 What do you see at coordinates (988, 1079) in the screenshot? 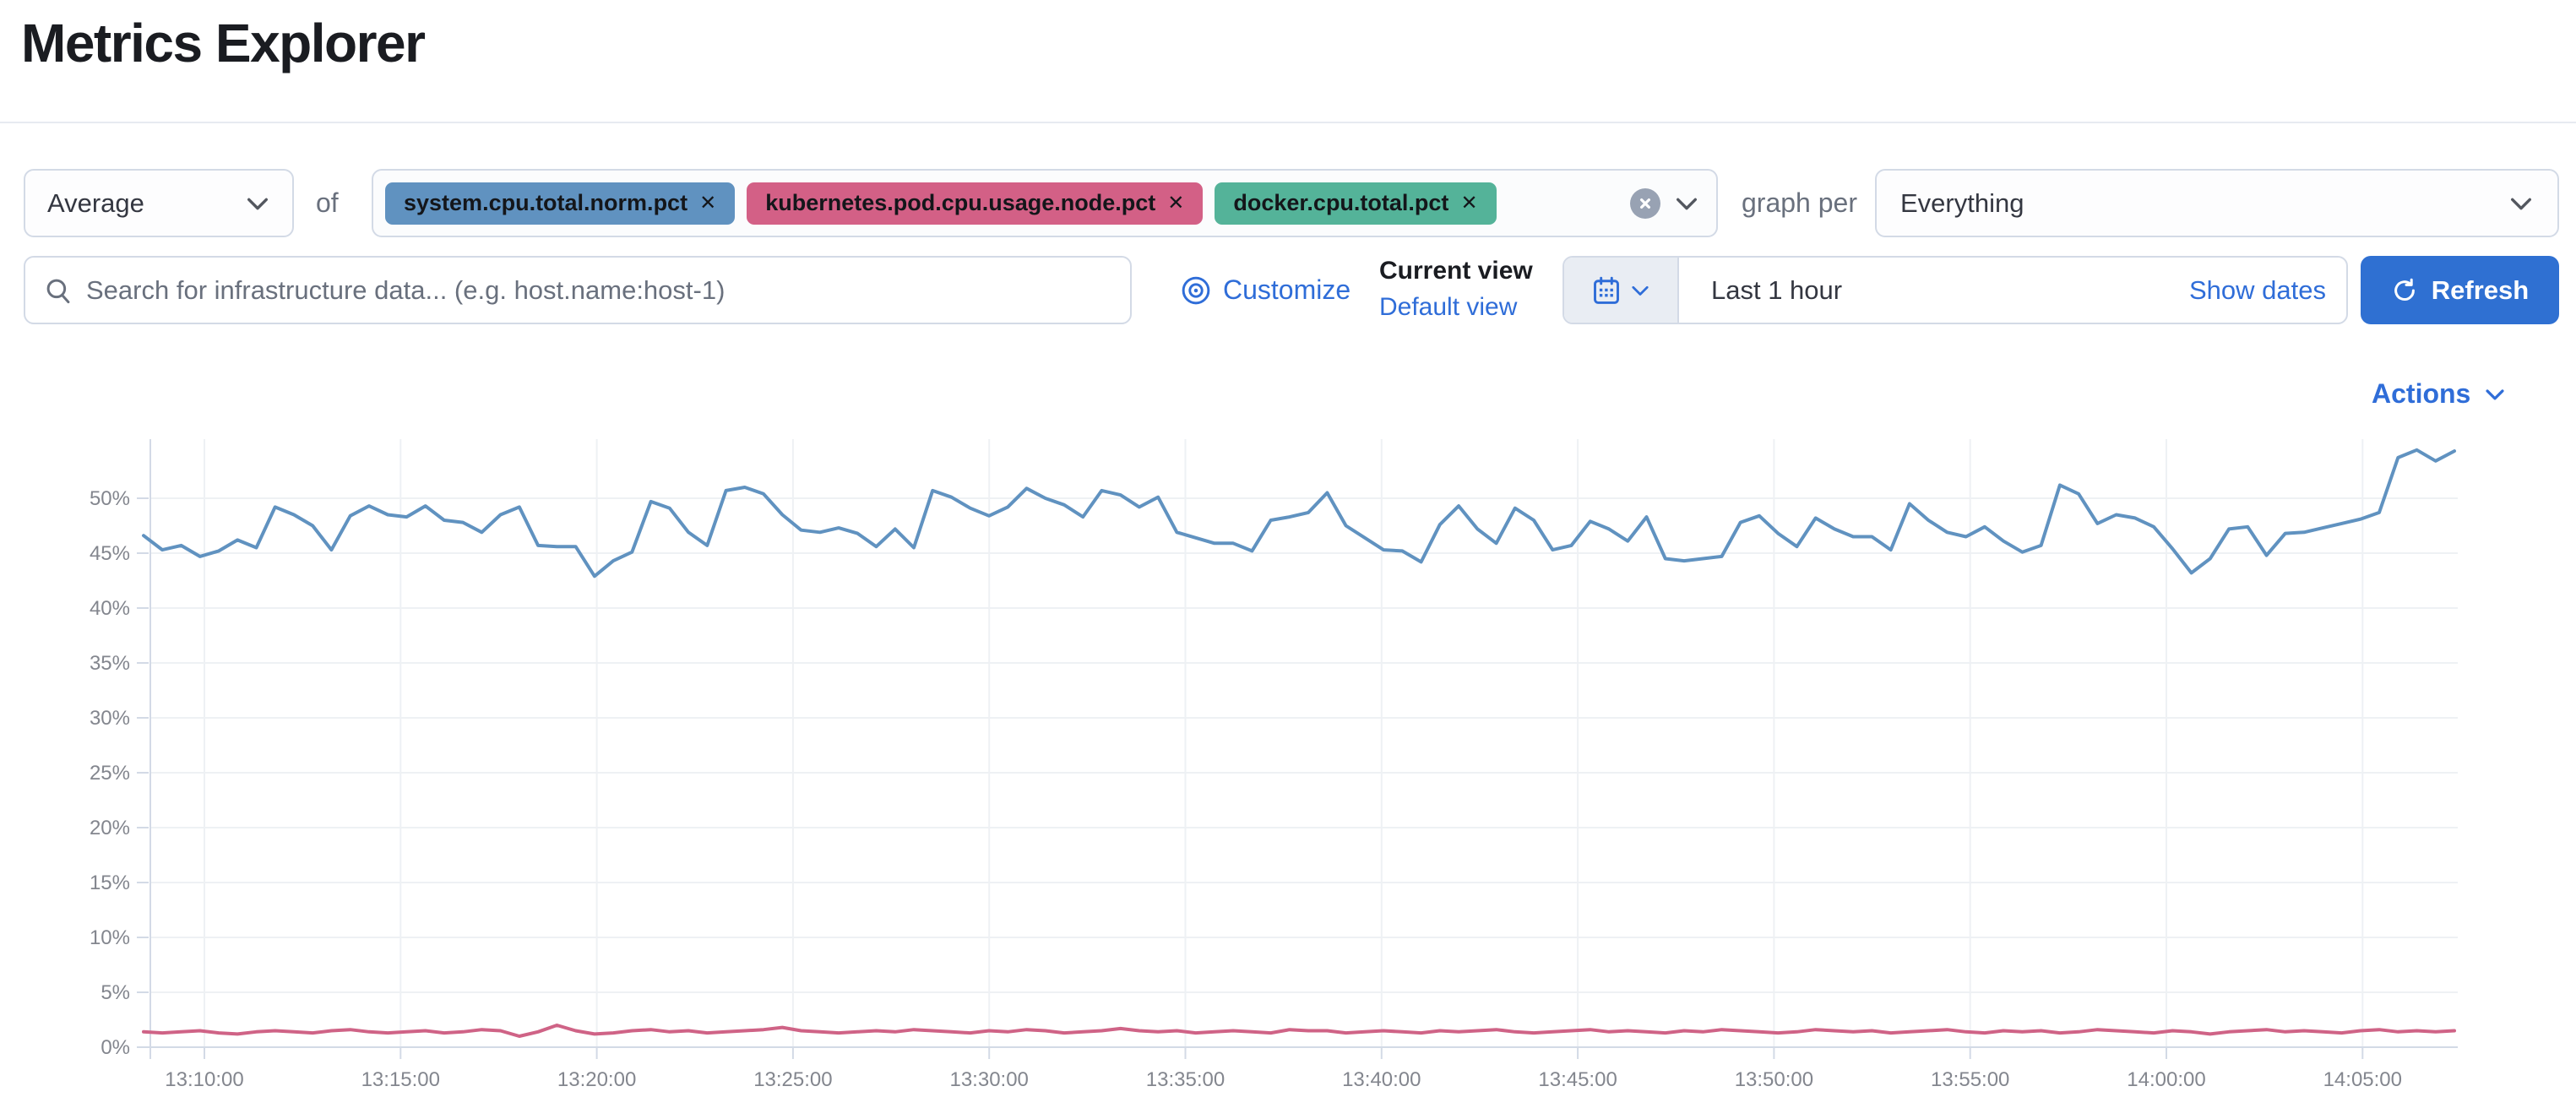
I see `x-axis-label: 13:30:00` at bounding box center [988, 1079].